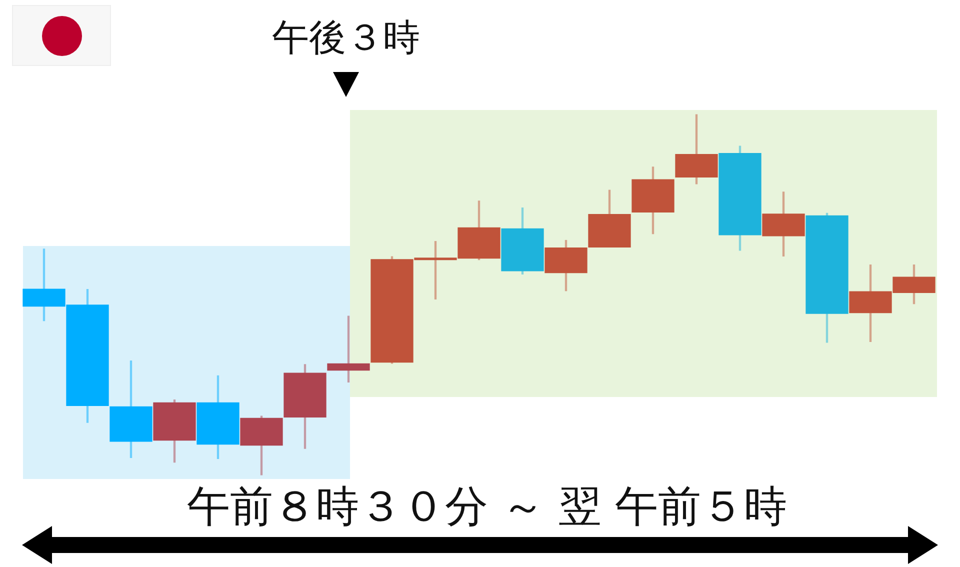 The width and height of the screenshot is (960, 567). Describe the element at coordinates (346, 37) in the screenshot. I see `text: 午後３時` at that location.